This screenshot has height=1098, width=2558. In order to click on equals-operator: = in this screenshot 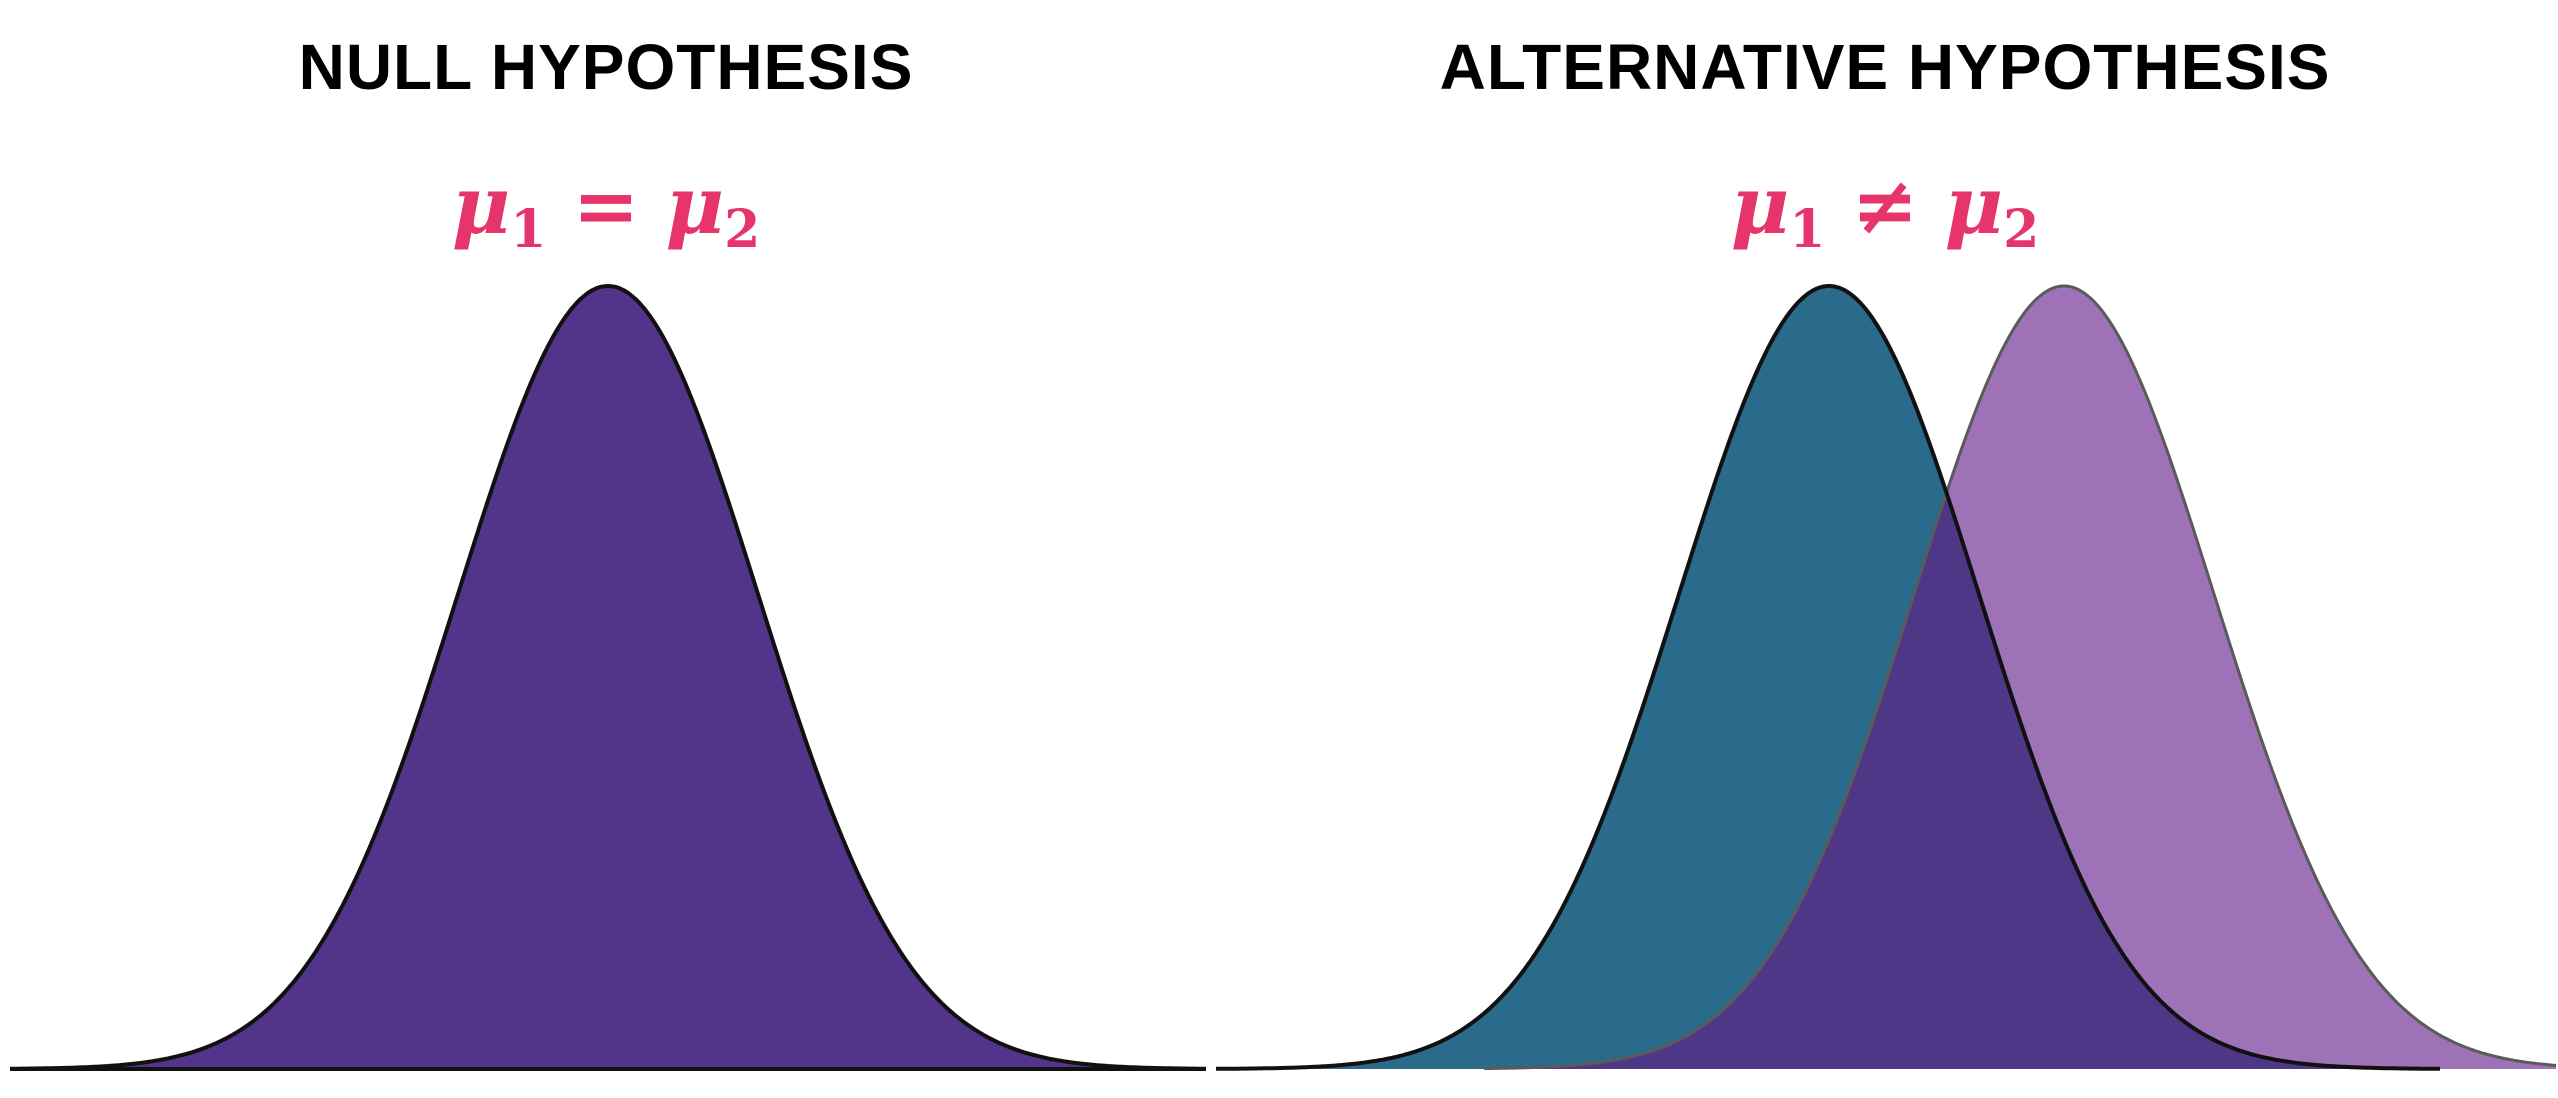, I will do `click(606, 205)`.